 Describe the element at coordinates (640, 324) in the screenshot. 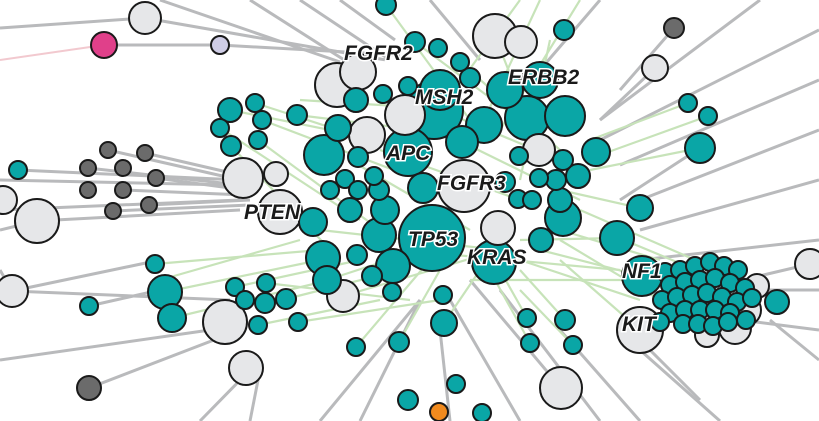

I see `label-kit: KIT` at that location.